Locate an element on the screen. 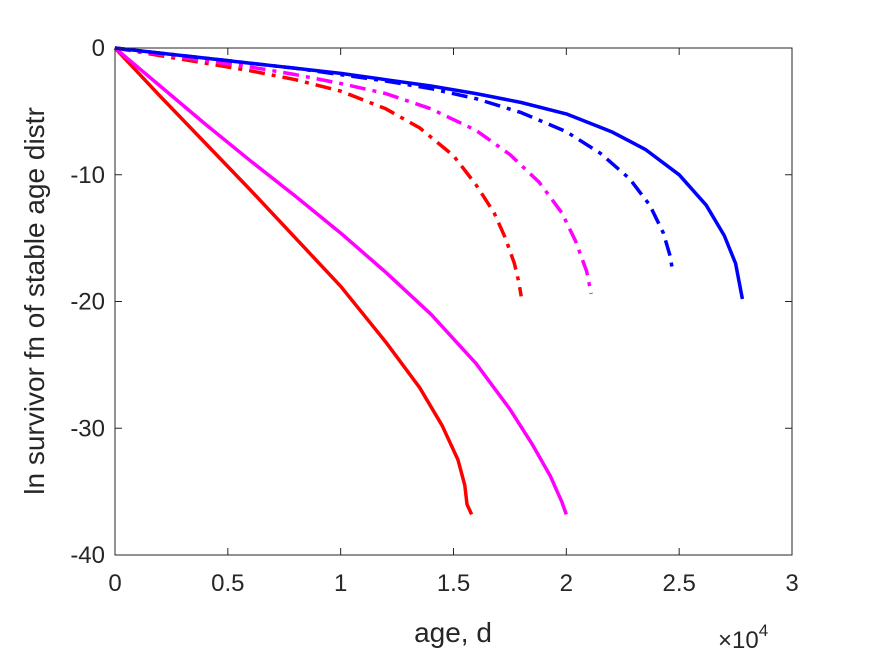  x-tick-label: 2 is located at coordinates (566, 583).